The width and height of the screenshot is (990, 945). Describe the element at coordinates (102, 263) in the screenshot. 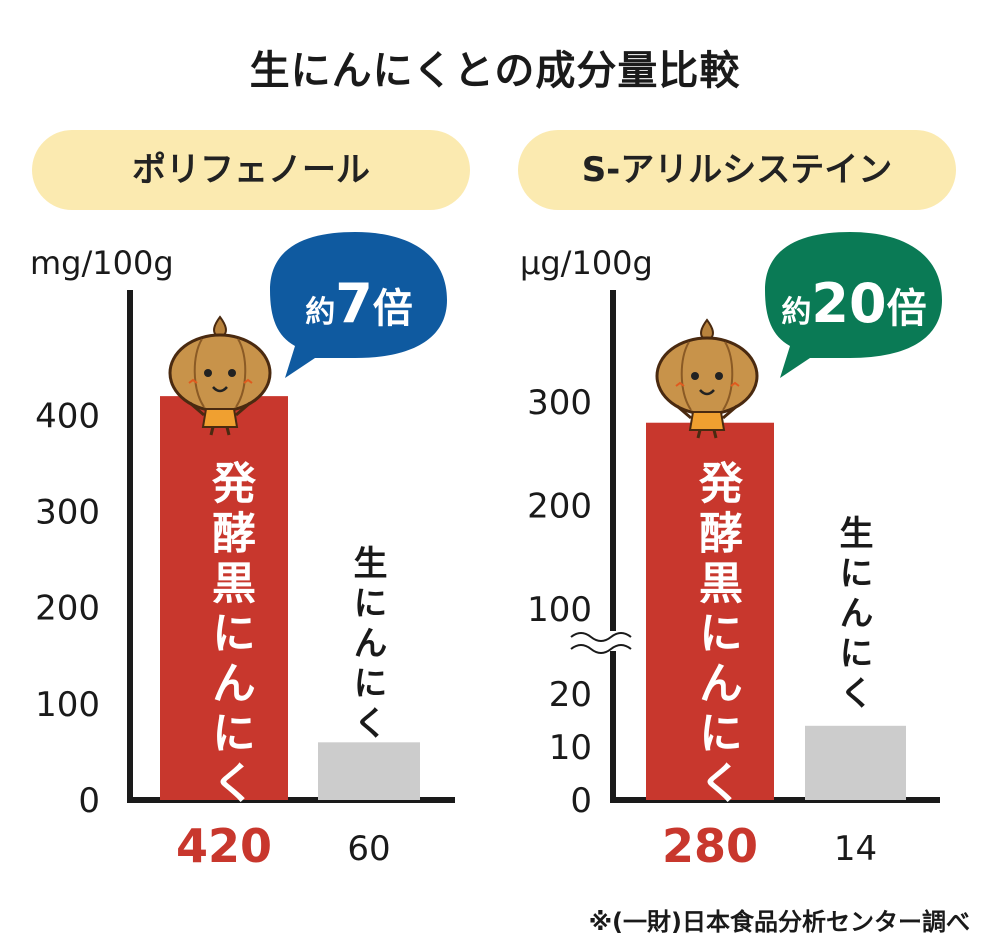

I see `unit-label-left: mg/100g` at that location.